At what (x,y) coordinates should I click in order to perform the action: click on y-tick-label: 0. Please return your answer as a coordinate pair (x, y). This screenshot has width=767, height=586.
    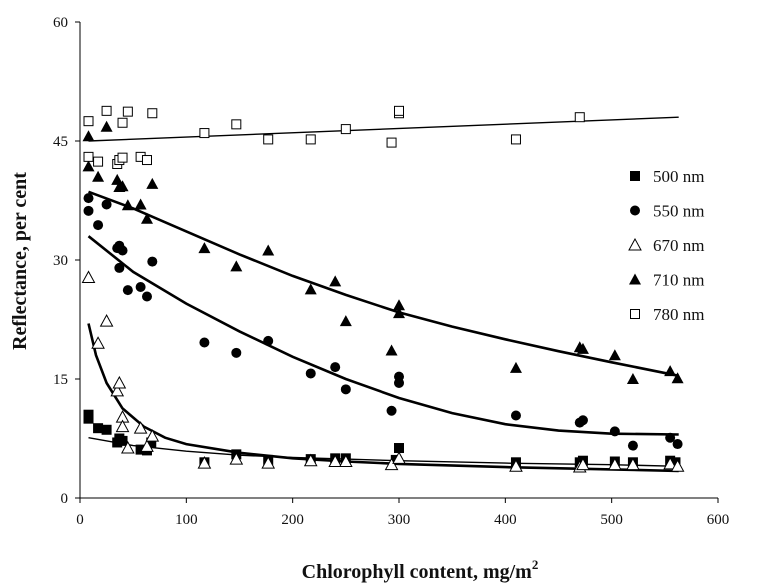
    Looking at the image, I should click on (65, 499).